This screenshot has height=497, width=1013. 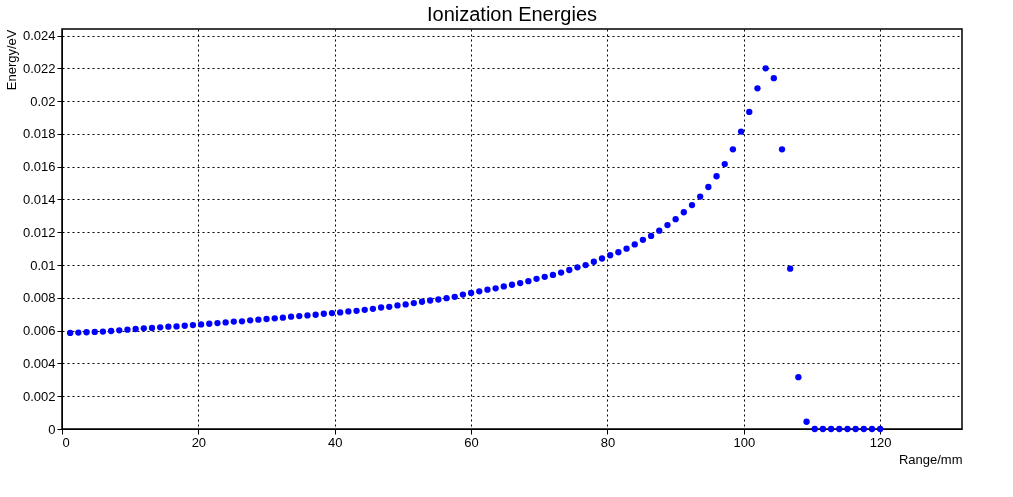 I want to click on y-tick-label: 0.006, so click(x=39, y=331).